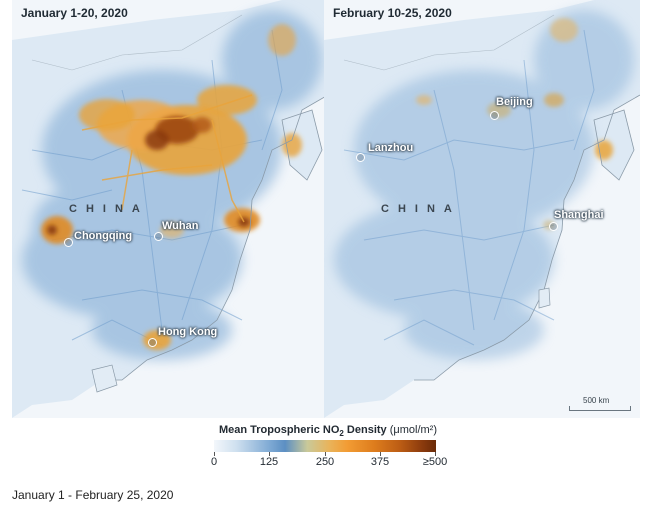 This screenshot has height=511, width=660. Describe the element at coordinates (596, 400) in the screenshot. I see `scale-bar-label: 500 km` at that location.